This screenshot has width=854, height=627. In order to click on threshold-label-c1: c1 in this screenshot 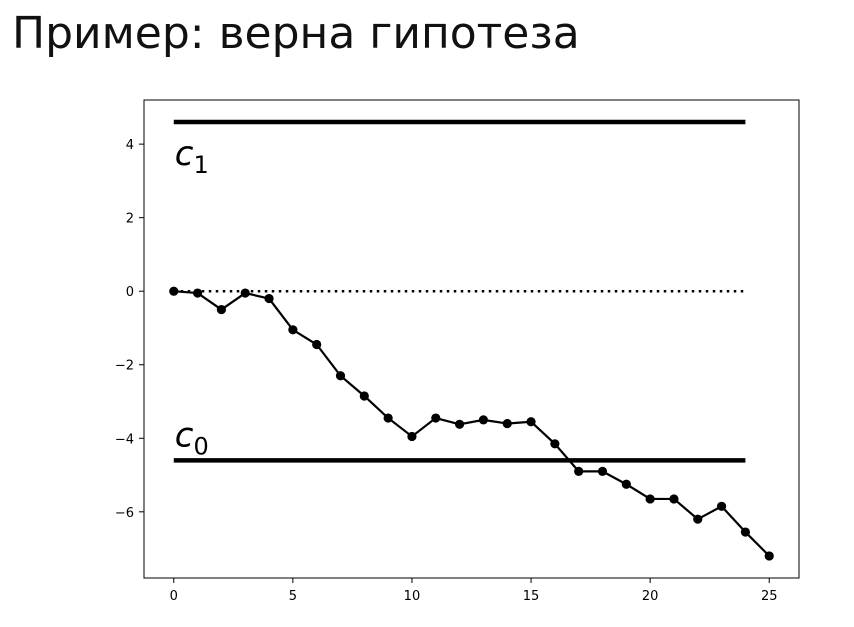, I will do `click(192, 156)`.